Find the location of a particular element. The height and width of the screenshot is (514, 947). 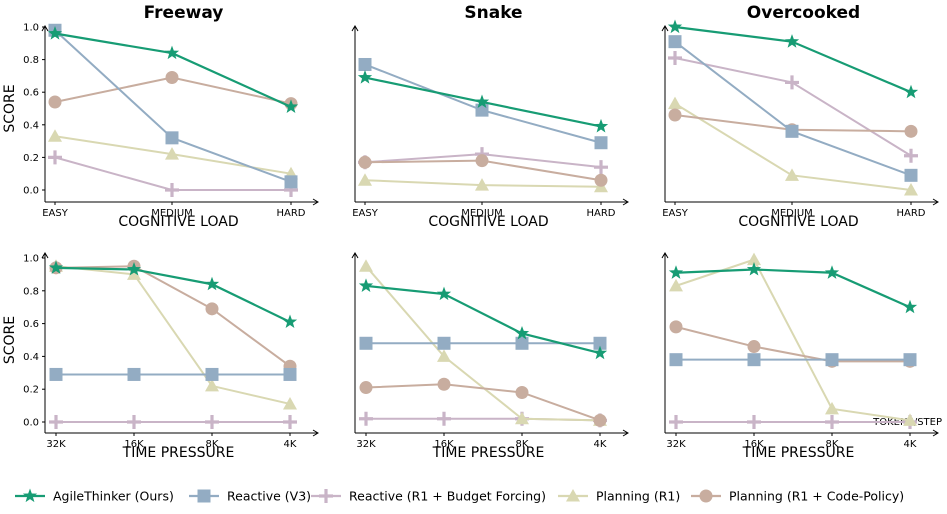

y-axis-label: SCORE is located at coordinates (10, 108).